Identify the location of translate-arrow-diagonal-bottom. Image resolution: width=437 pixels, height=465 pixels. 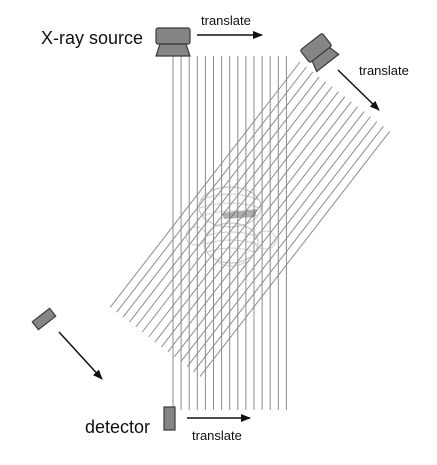
(80, 355).